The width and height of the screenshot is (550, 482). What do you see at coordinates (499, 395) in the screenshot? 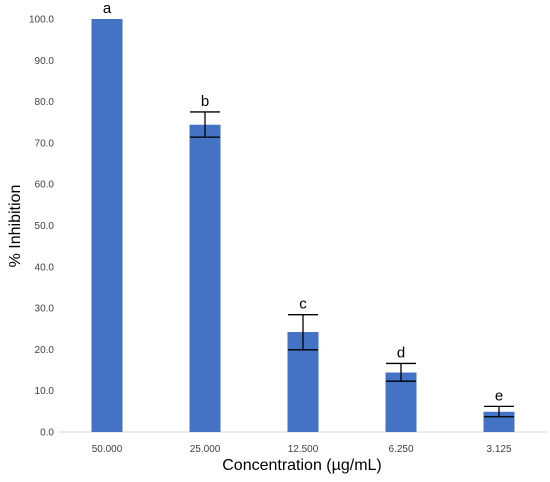
I see `significance-letter: e` at bounding box center [499, 395].